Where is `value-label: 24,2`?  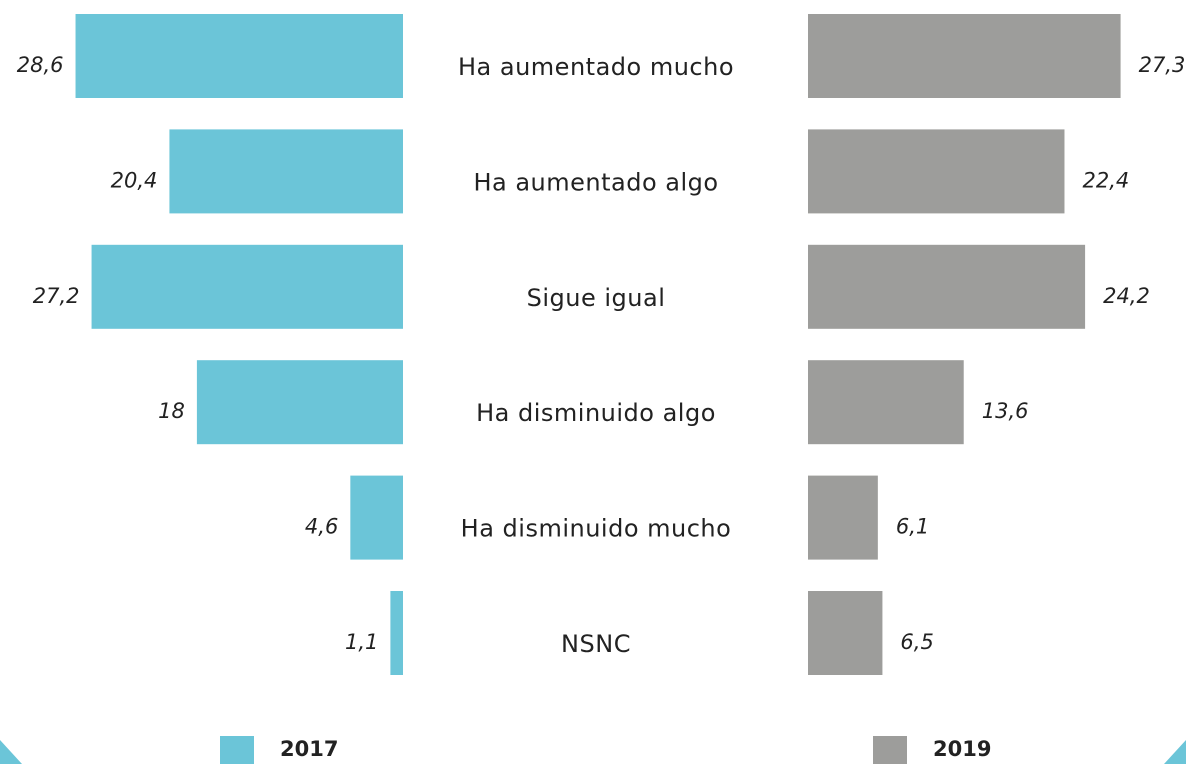
value-label: 24,2 is located at coordinates (1126, 296).